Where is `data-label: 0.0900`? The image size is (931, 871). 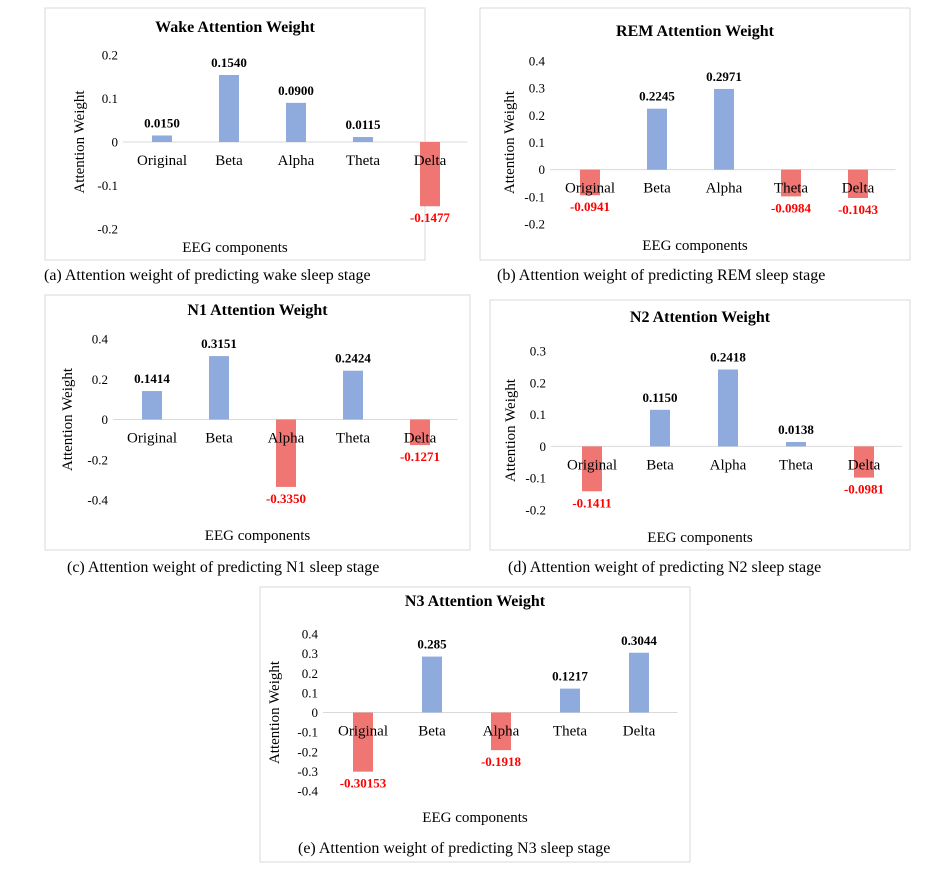 data-label: 0.0900 is located at coordinates (296, 90).